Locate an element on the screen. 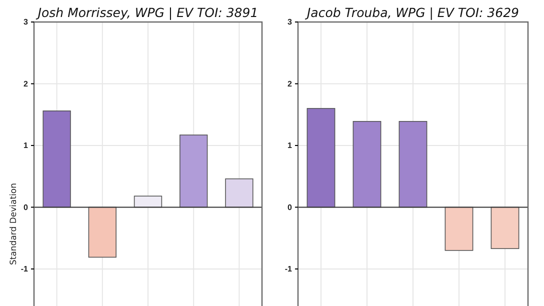 The image size is (544, 306). chart-title: Josh Morrissey, WPG | EV TOI: 3891 is located at coordinates (146, 12).